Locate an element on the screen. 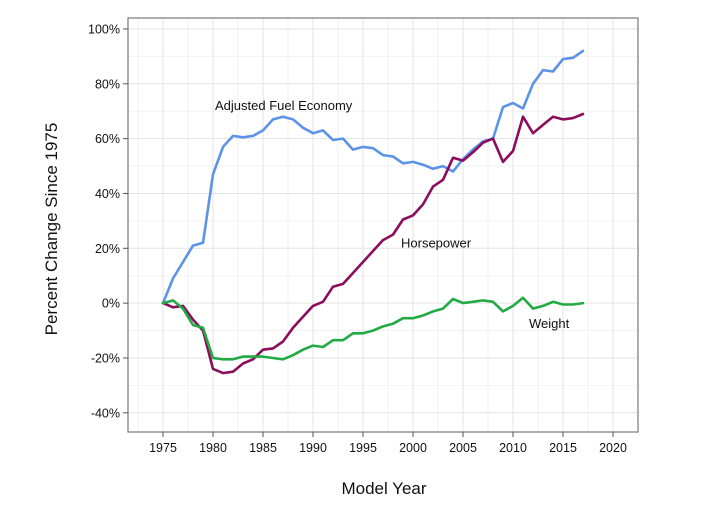 This screenshot has width=711, height=530. x-tick-label: 2010 is located at coordinates (513, 448).